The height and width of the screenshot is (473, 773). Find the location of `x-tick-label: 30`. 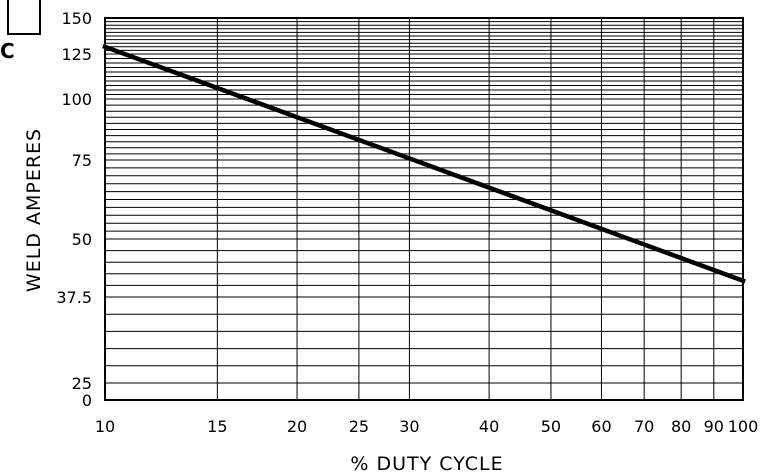

x-tick-label: 30 is located at coordinates (409, 426).